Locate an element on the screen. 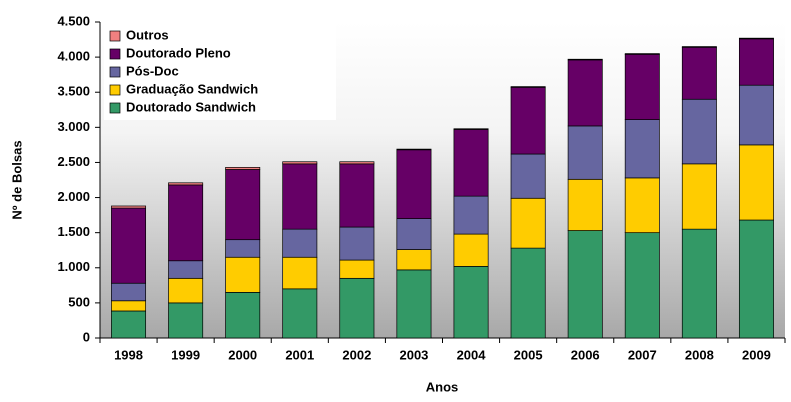  y-tick-label: 3.000 is located at coordinates (73, 126).